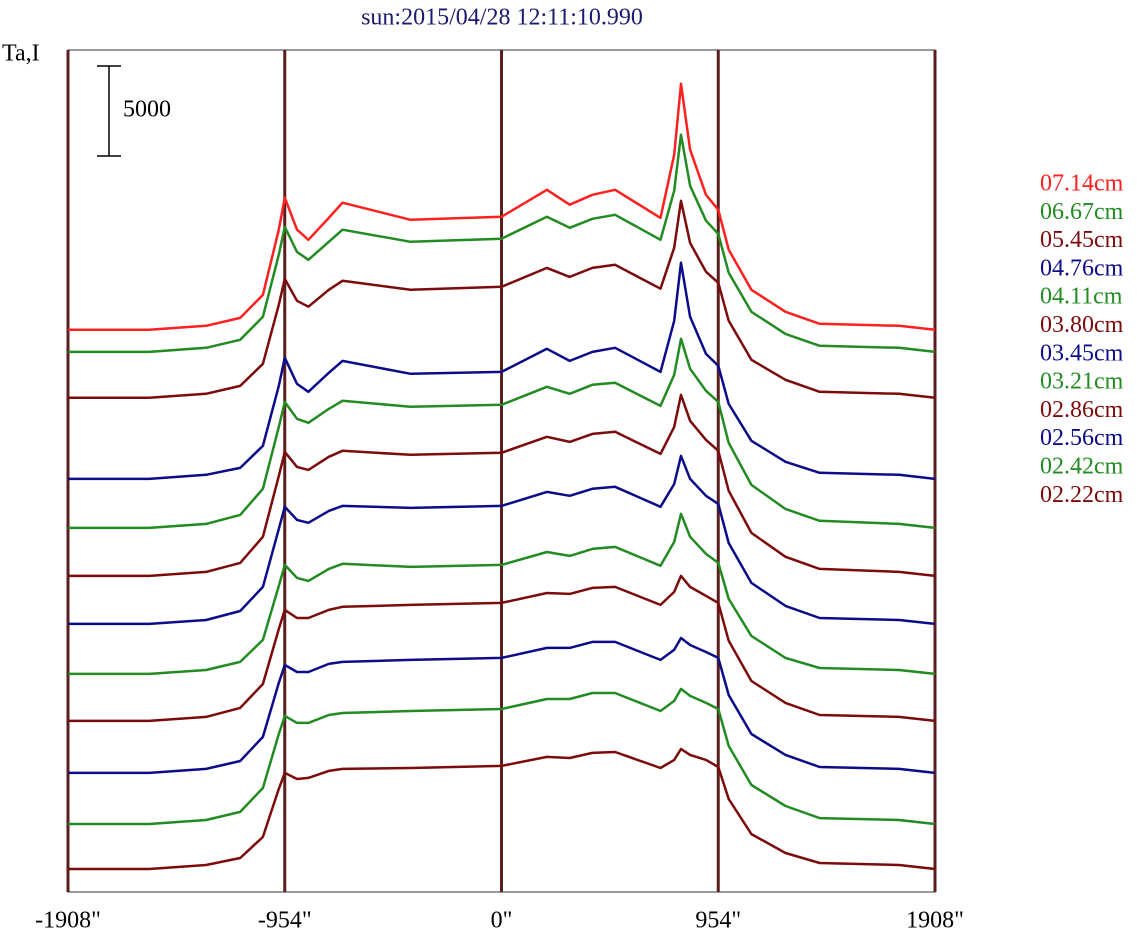  I want to click on x-tick-label: 954", so click(718, 921).